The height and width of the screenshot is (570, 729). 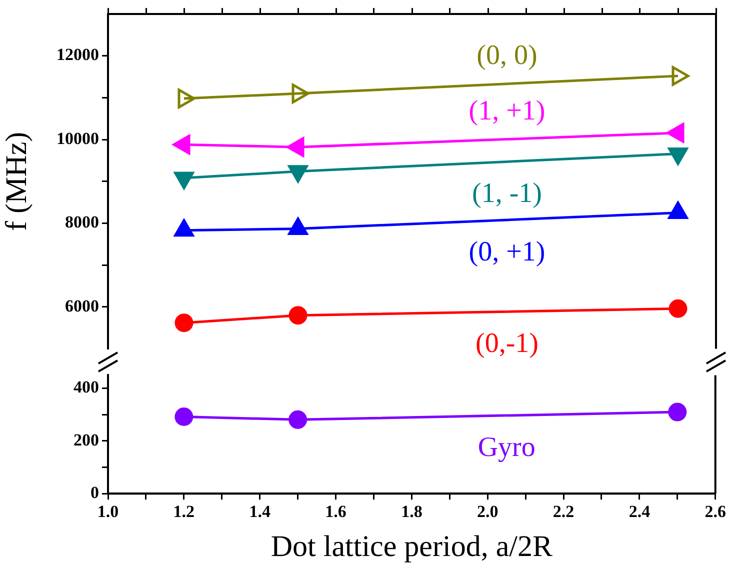 What do you see at coordinates (260, 512) in the screenshot?
I see `x-tick-label: 1.4` at bounding box center [260, 512].